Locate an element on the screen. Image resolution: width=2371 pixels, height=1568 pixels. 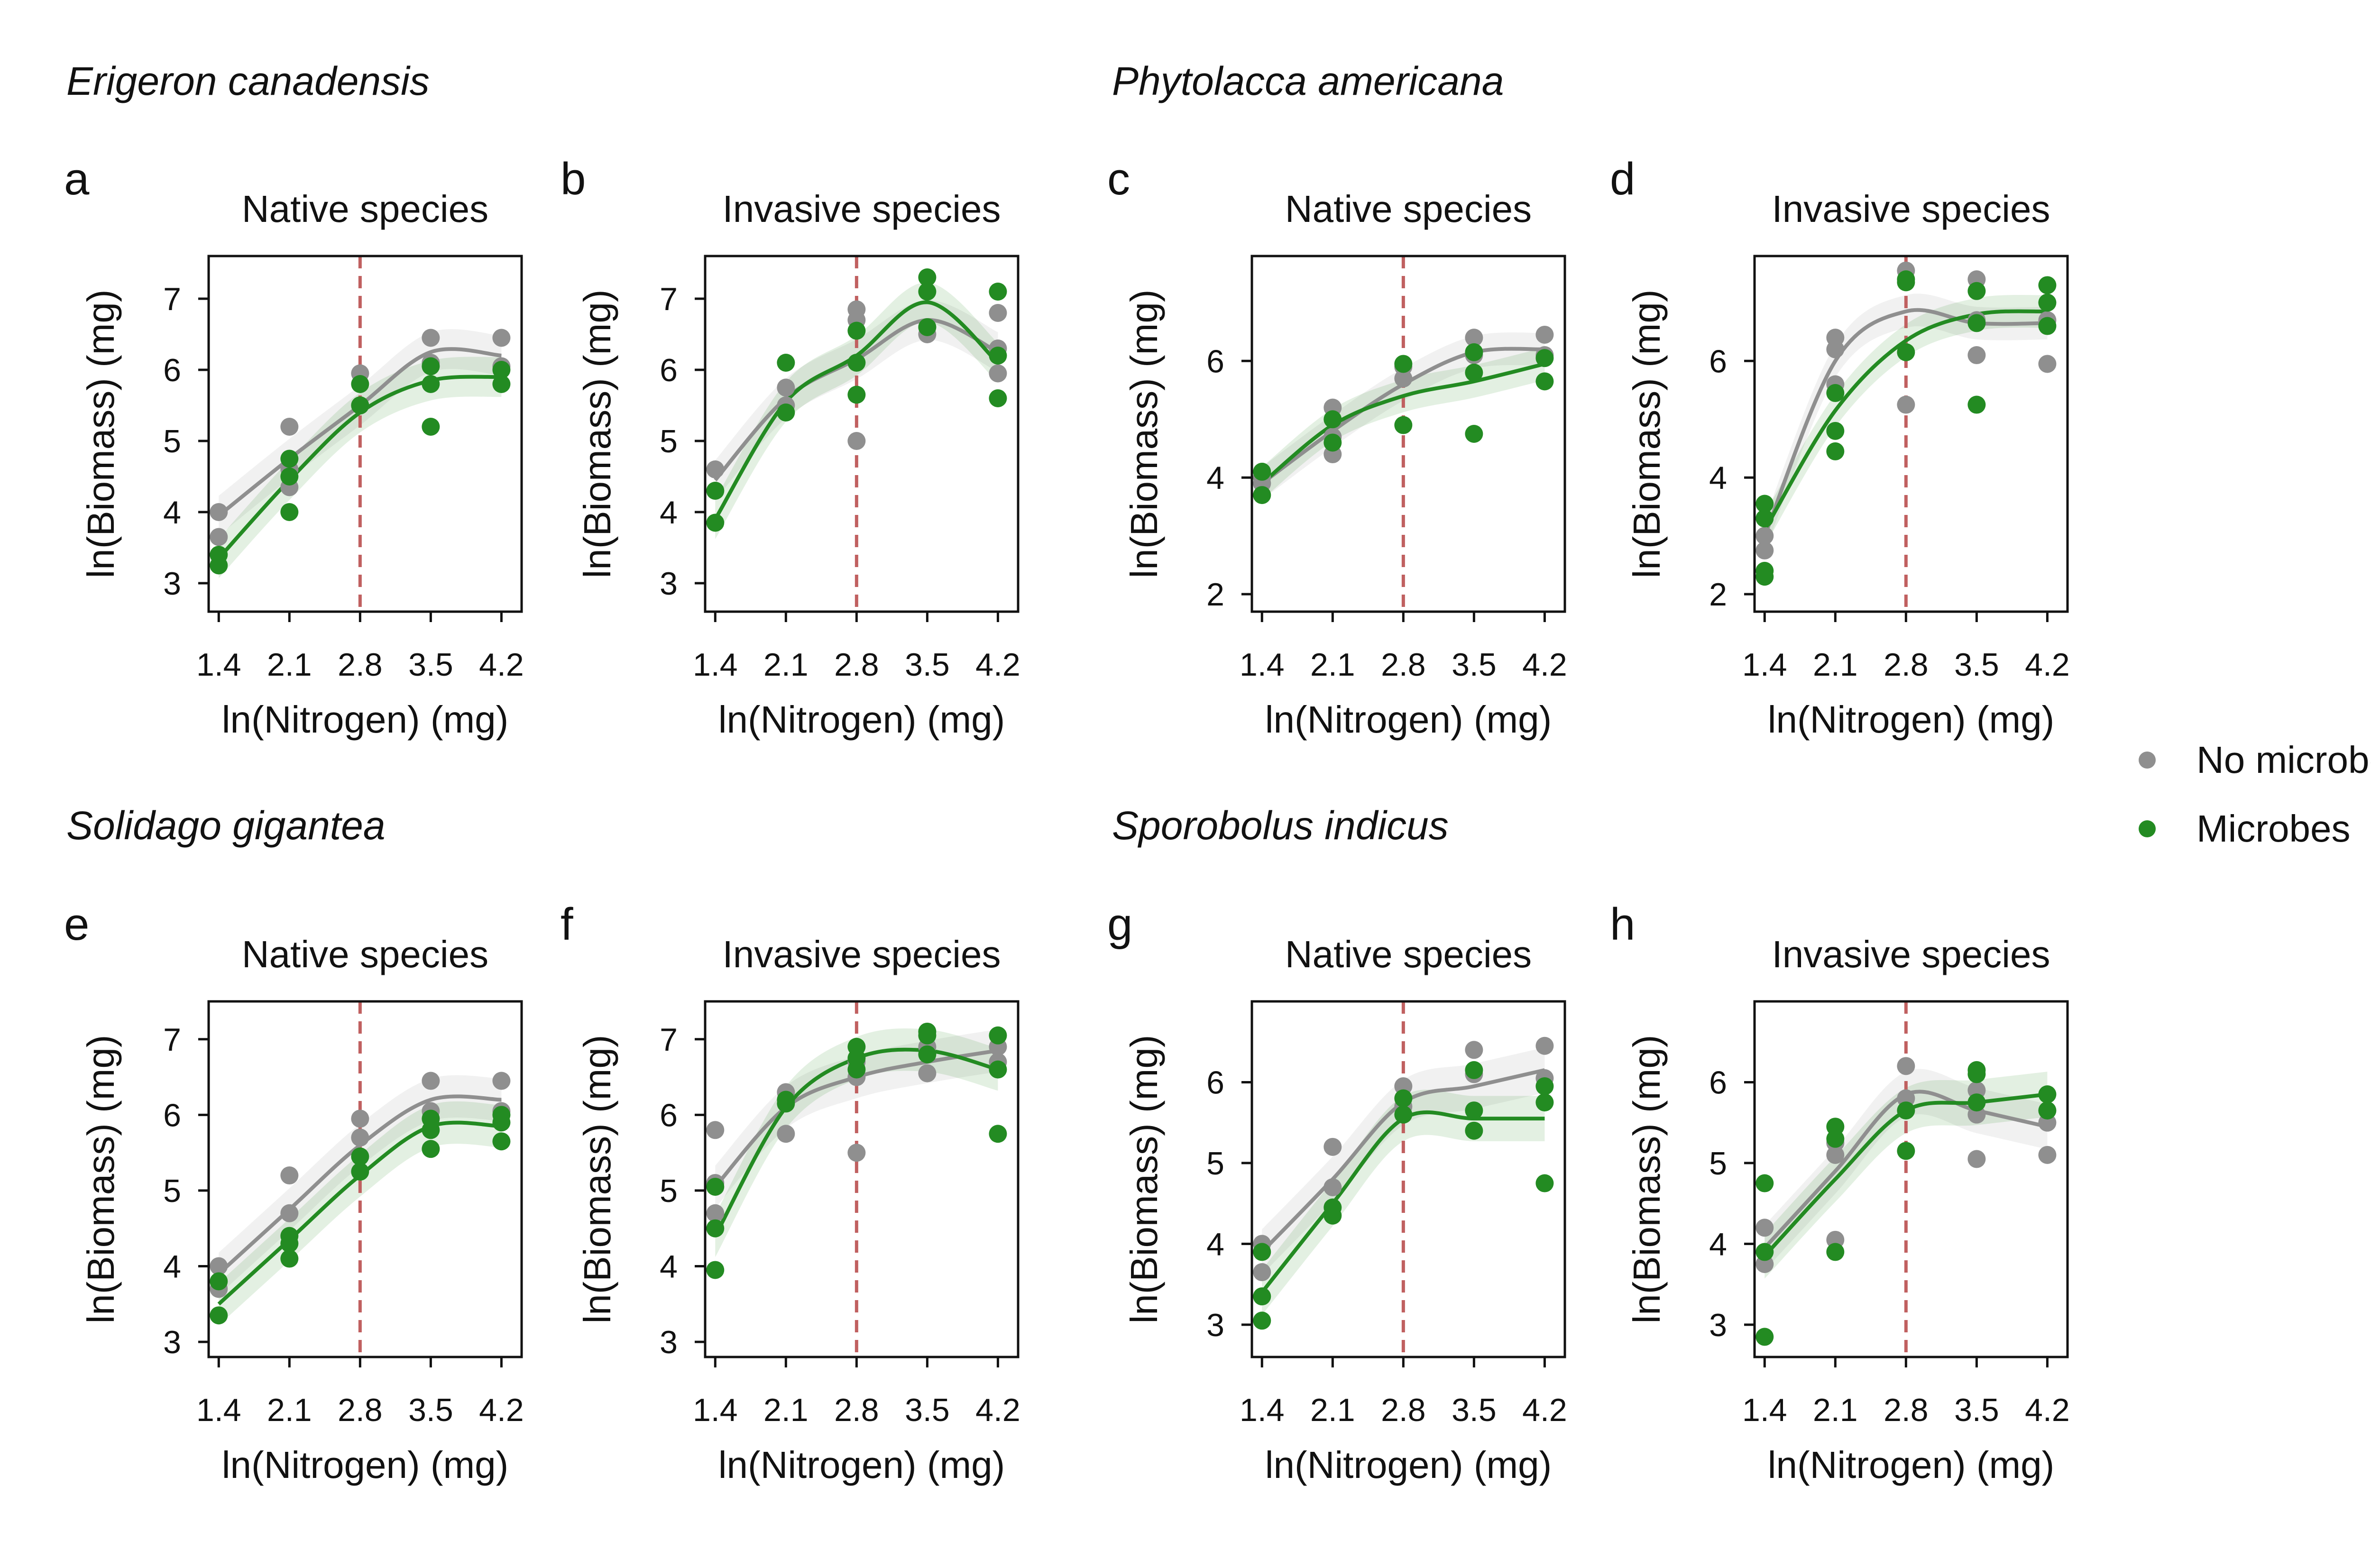
x-tick-label-d-1: 2.1 is located at coordinates (1835, 665).